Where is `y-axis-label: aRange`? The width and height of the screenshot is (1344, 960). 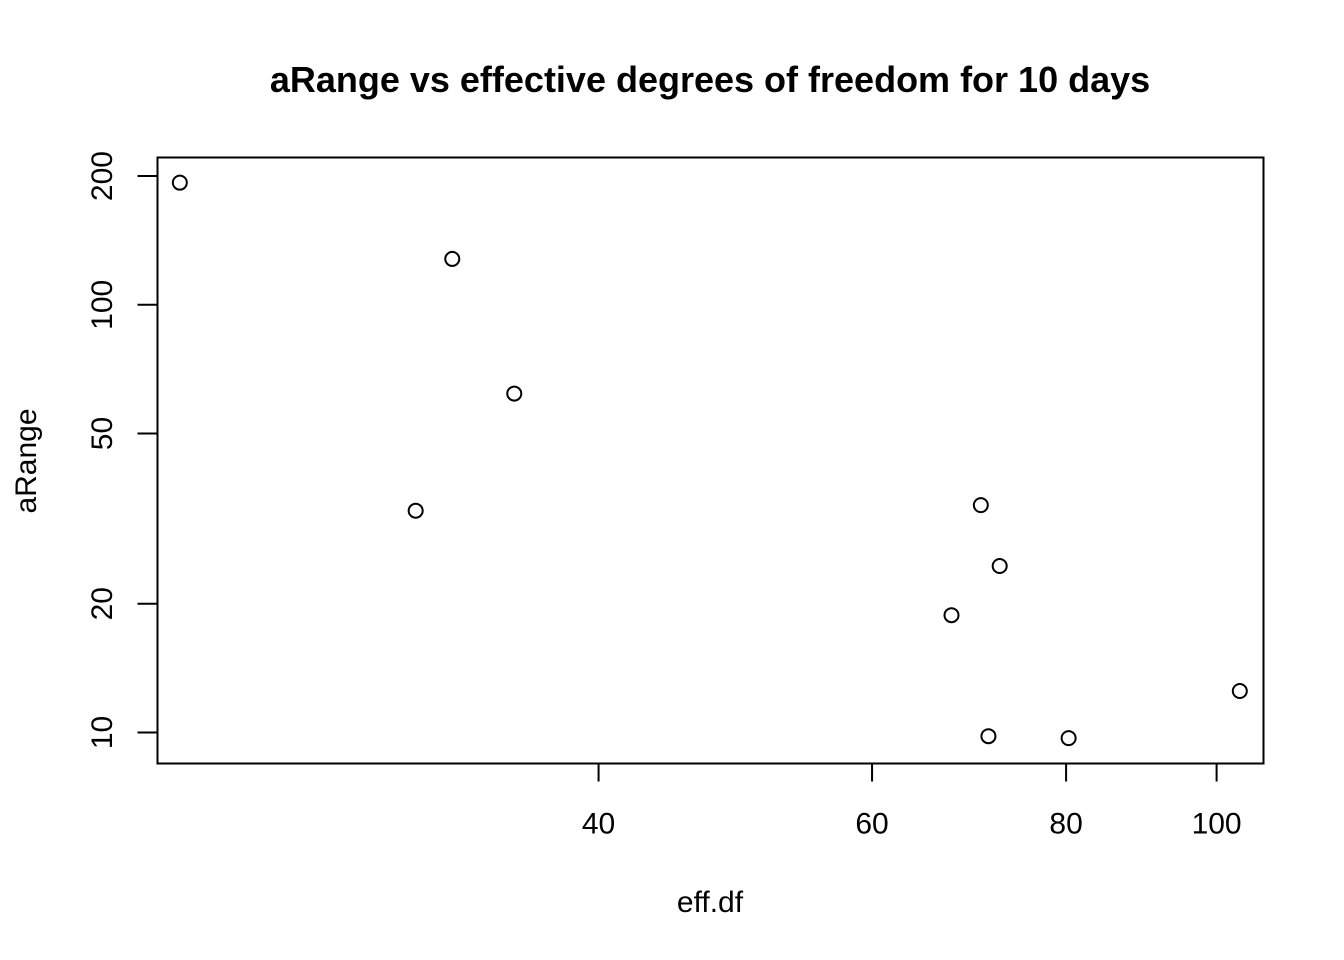 y-axis-label: aRange is located at coordinates (26, 460).